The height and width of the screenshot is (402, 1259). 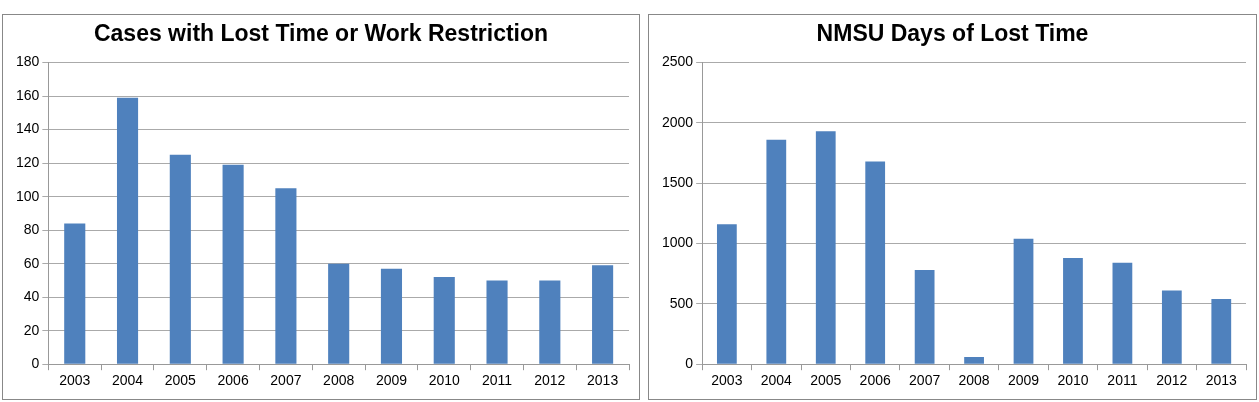 I want to click on y-tick-label: 2500, so click(x=677, y=61).